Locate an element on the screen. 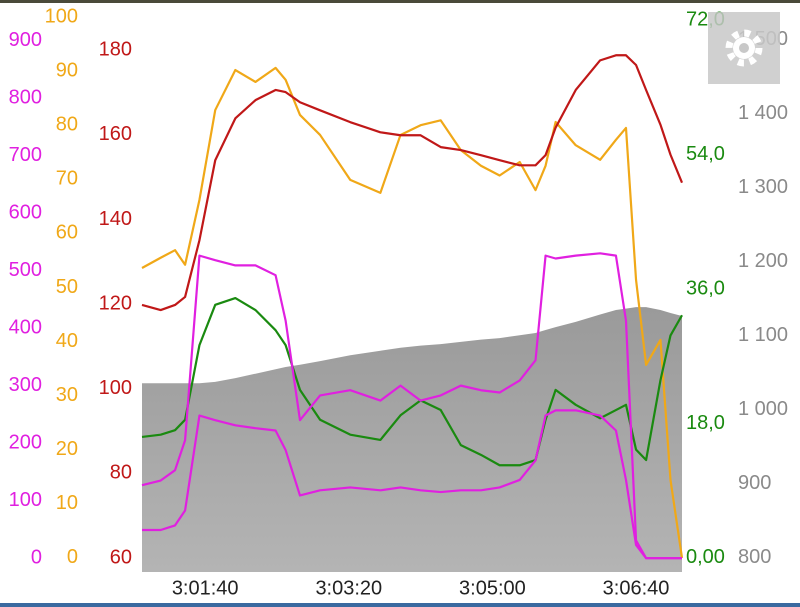 Image resolution: width=800 pixels, height=607 pixels. settings-button is located at coordinates (744, 48).